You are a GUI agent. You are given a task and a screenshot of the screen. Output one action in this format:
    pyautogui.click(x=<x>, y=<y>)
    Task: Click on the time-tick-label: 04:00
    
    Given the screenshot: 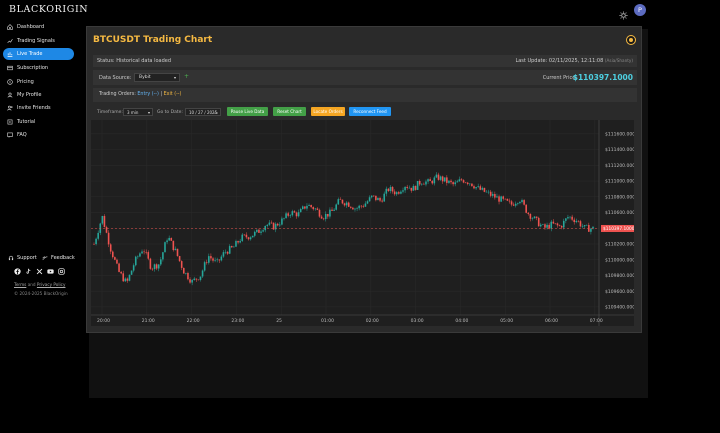 What is the action you would take?
    pyautogui.click(x=461, y=321)
    